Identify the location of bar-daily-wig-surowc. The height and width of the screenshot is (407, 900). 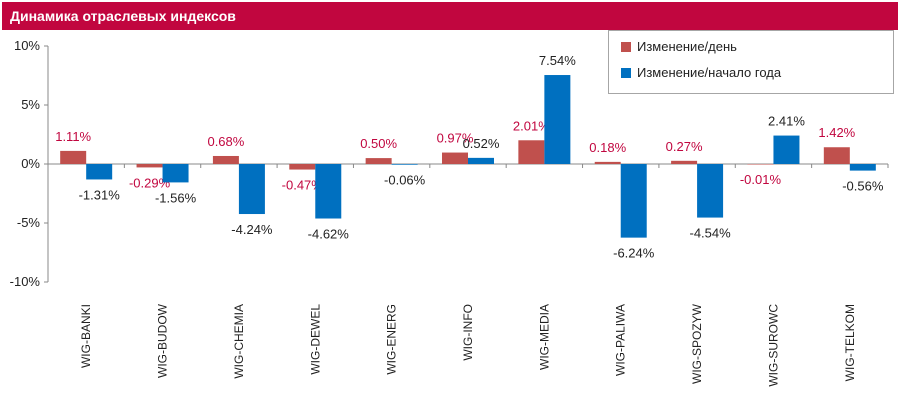
(760, 164).